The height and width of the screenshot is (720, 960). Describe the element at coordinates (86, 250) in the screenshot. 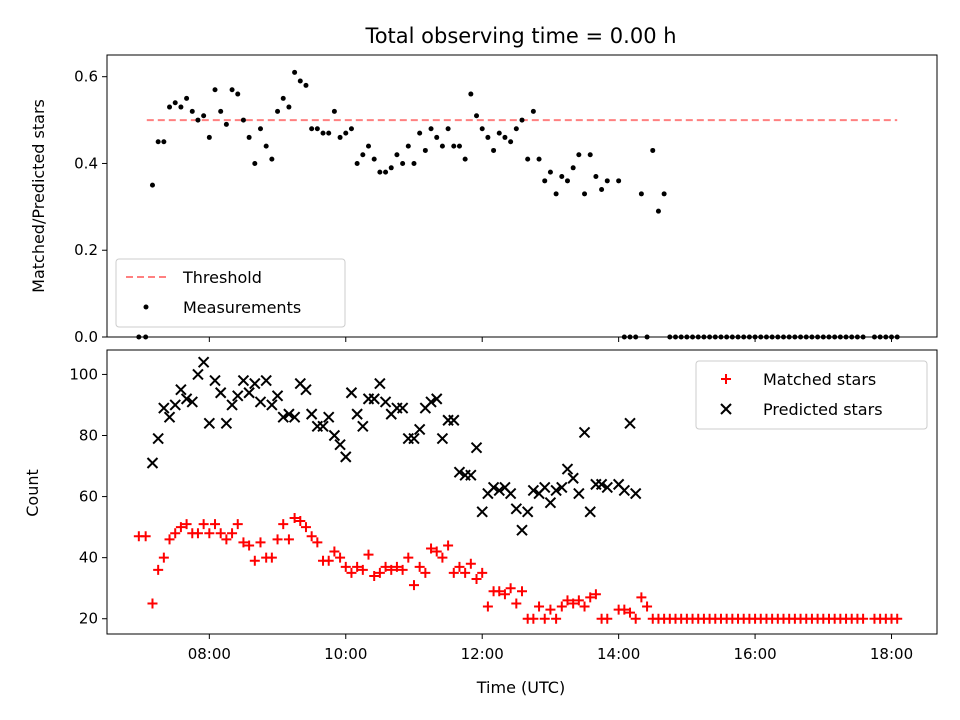

I see `top-y-tick-label: 0.2` at that location.